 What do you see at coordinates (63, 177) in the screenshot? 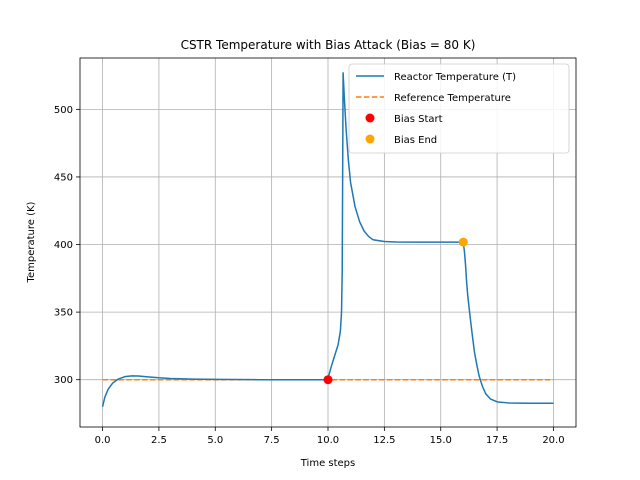
I see `y-tick-label: 450` at bounding box center [63, 177].